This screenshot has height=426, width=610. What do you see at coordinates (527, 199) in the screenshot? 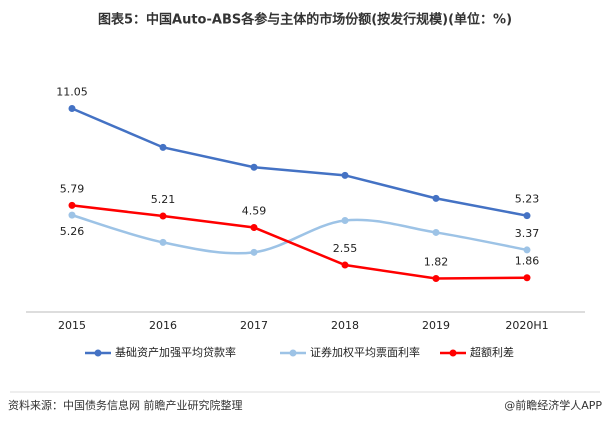
I see `data-label: 5.23` at bounding box center [527, 199].